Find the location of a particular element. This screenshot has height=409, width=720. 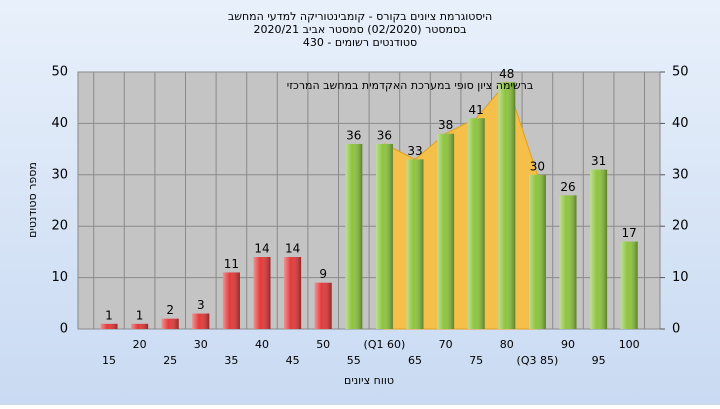

x-tick-label: 65 is located at coordinates (415, 360).